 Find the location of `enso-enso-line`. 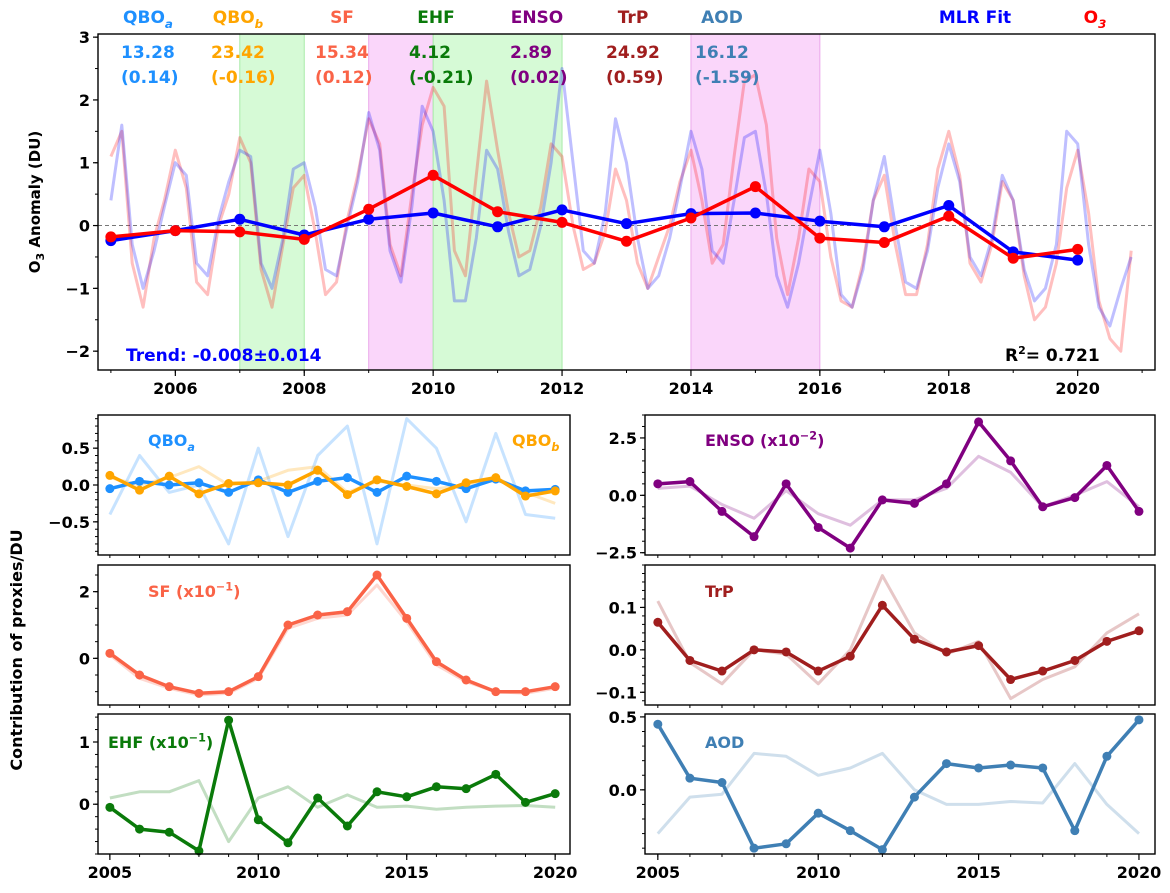

enso-enso-line is located at coordinates (899, 485).